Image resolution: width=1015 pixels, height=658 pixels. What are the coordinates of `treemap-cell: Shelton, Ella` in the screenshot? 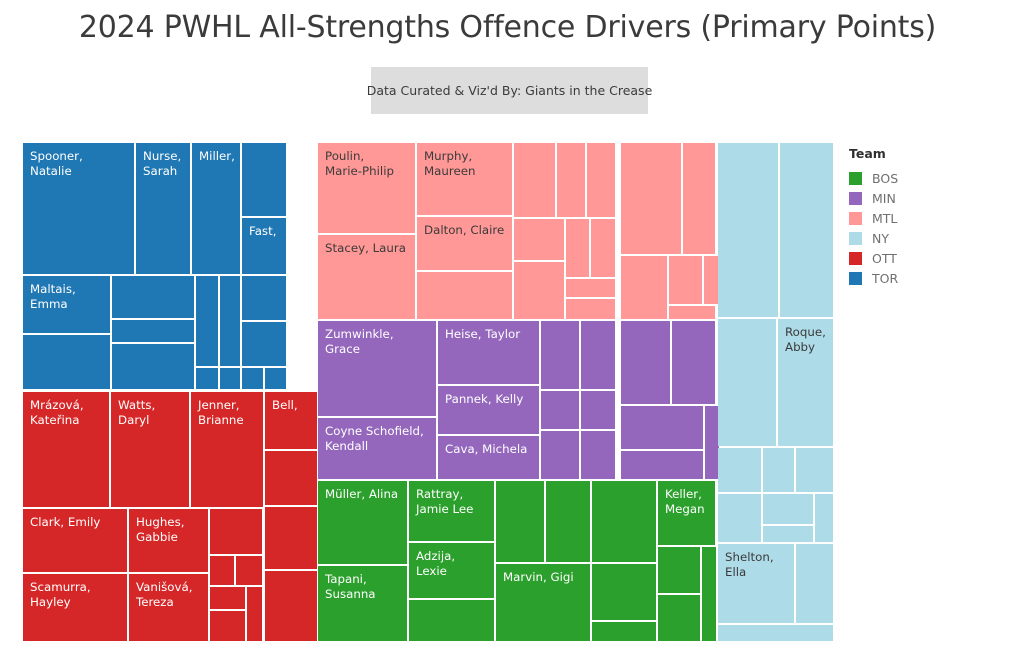 It's located at (756, 583).